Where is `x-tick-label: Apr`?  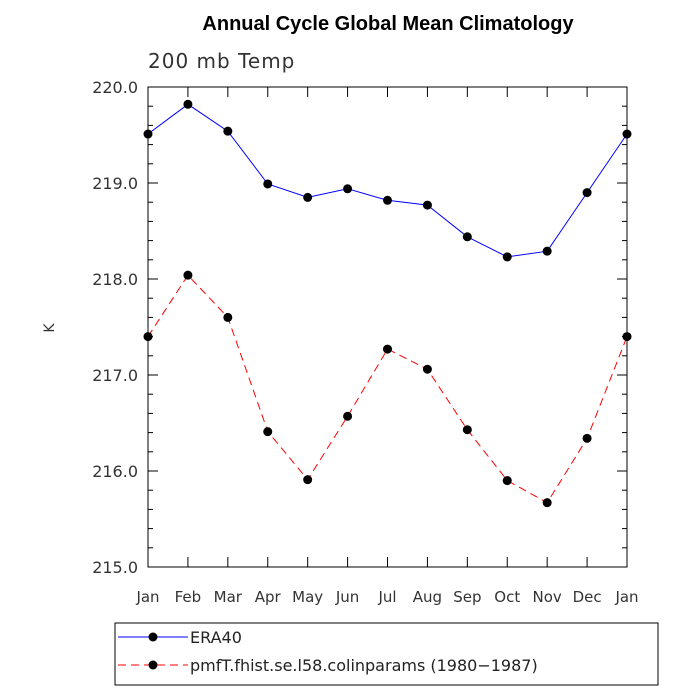 x-tick-label: Apr is located at coordinates (268, 597).